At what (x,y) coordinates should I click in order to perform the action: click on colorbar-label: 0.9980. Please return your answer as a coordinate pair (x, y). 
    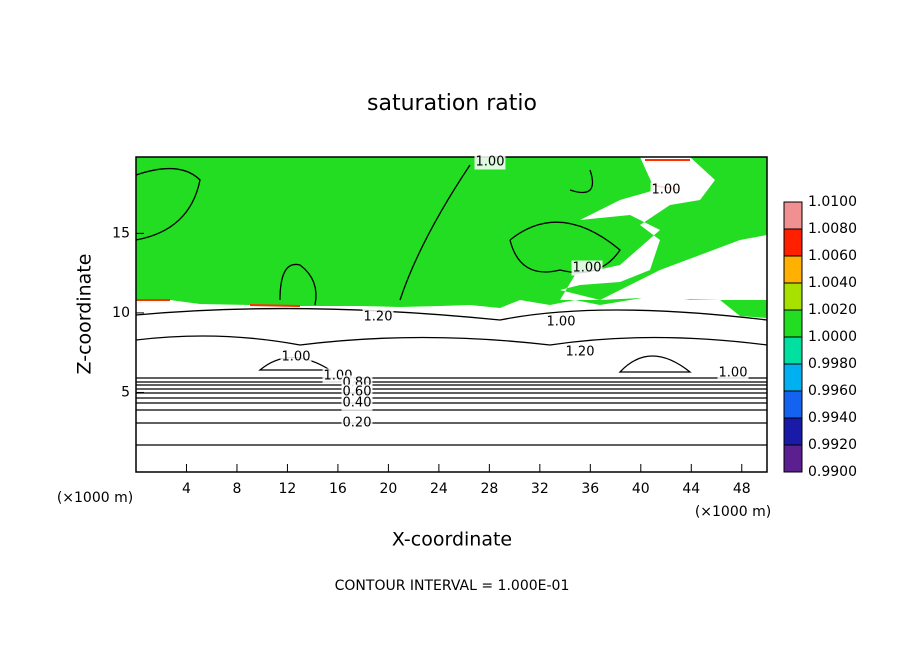
    Looking at the image, I should click on (832, 364).